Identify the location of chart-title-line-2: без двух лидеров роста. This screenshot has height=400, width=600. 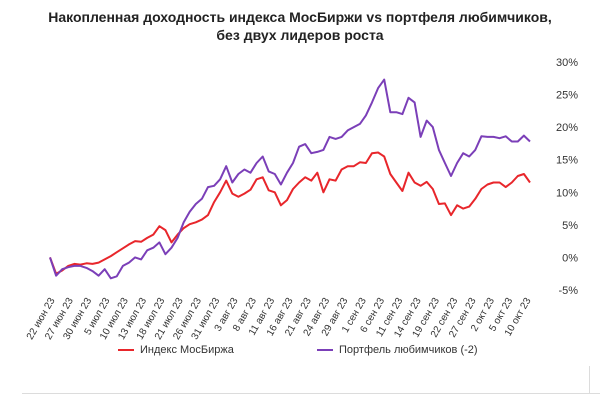
(300, 35).